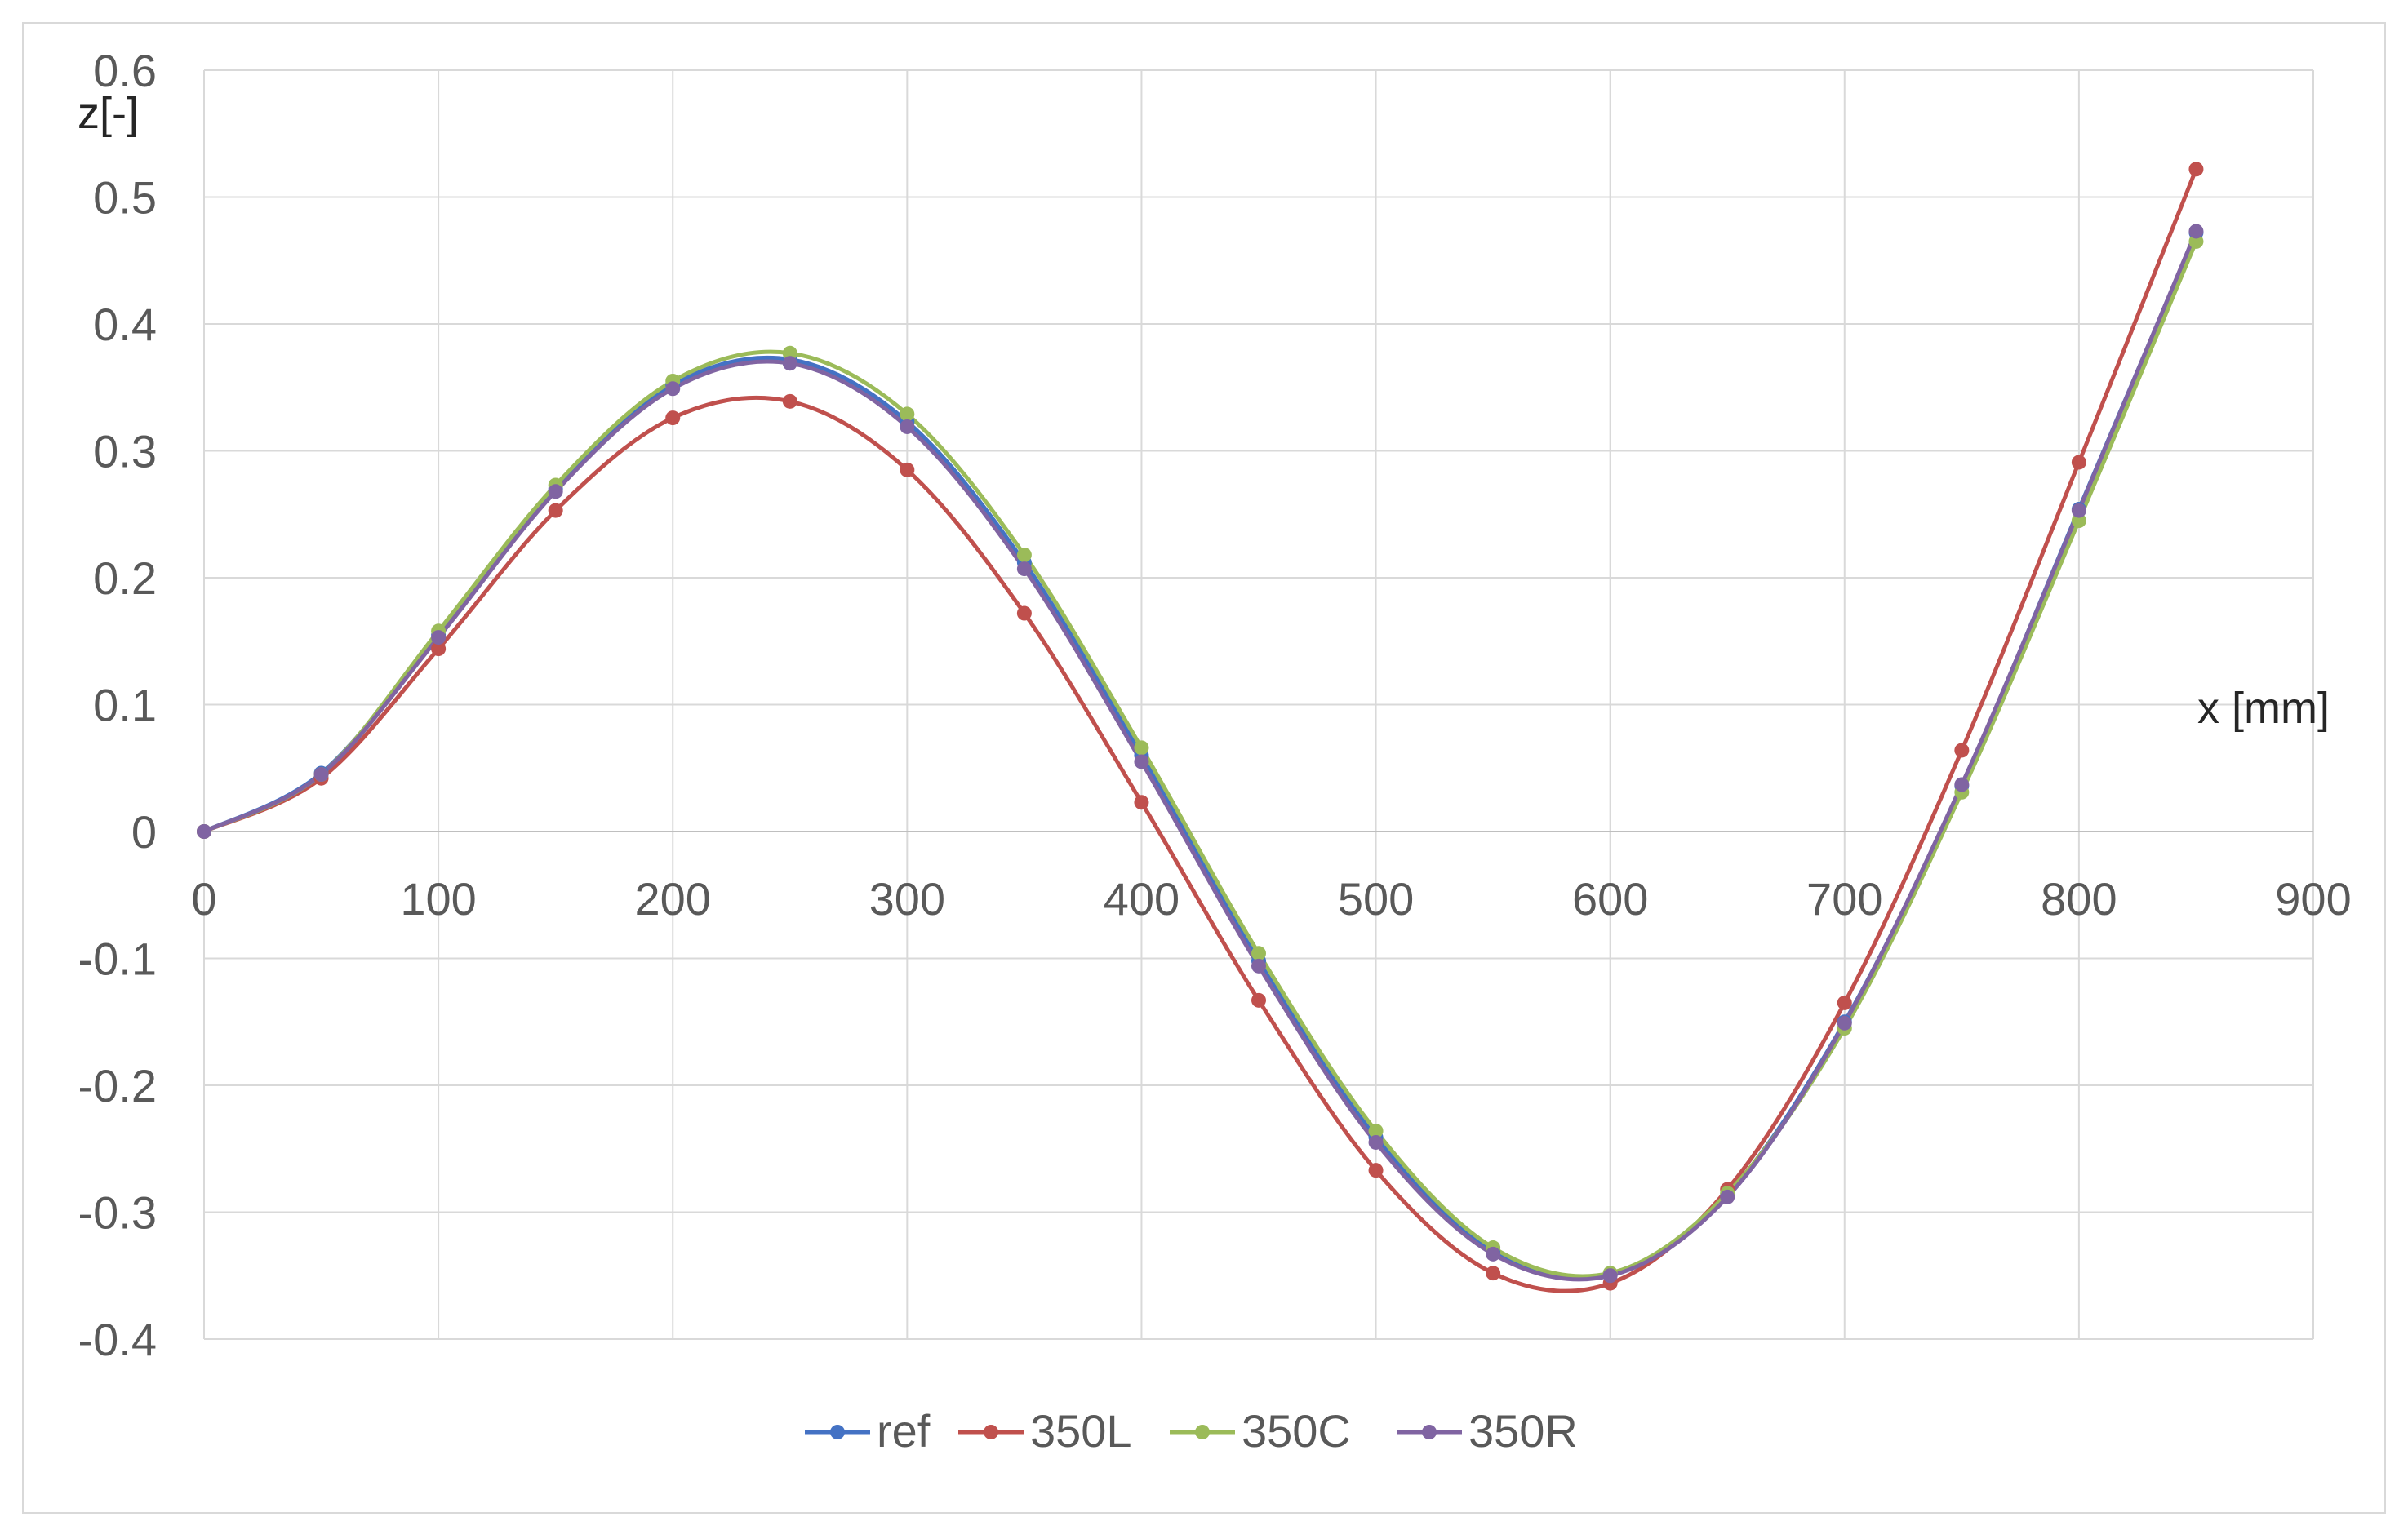 This screenshot has width=2408, height=1539. I want to click on y-tick-label: -0.4, so click(118, 1339).